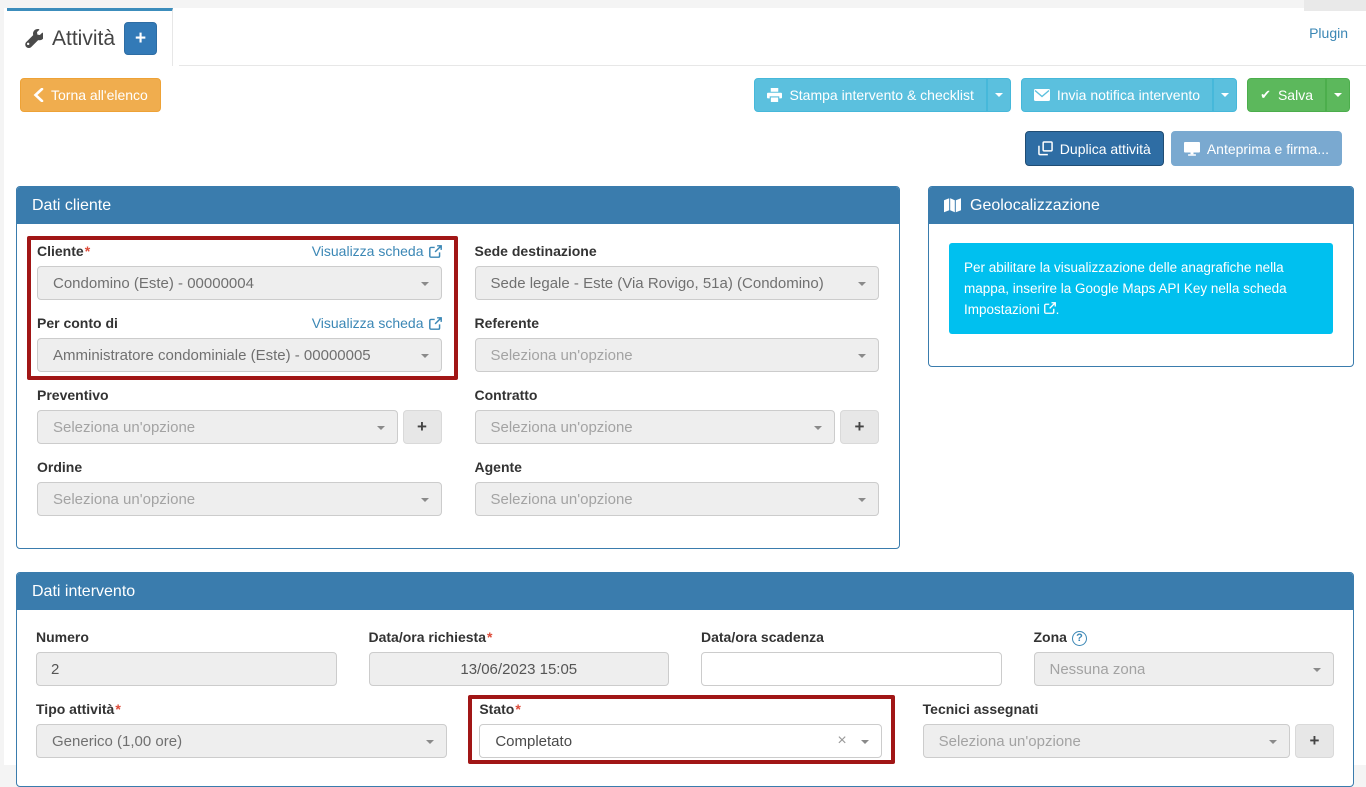 The image size is (1366, 787). I want to click on tab-attivita: Attività +, so click(90, 37).